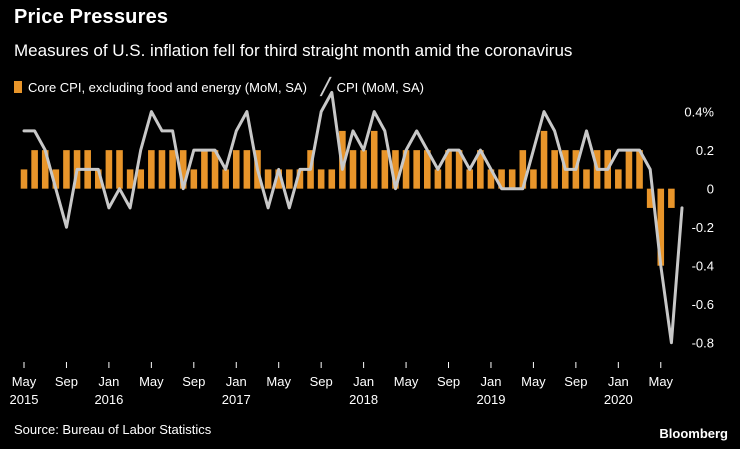 The width and height of the screenshot is (740, 449). Describe the element at coordinates (24, 399) in the screenshot. I see `x-tick-year: 2015` at that location.